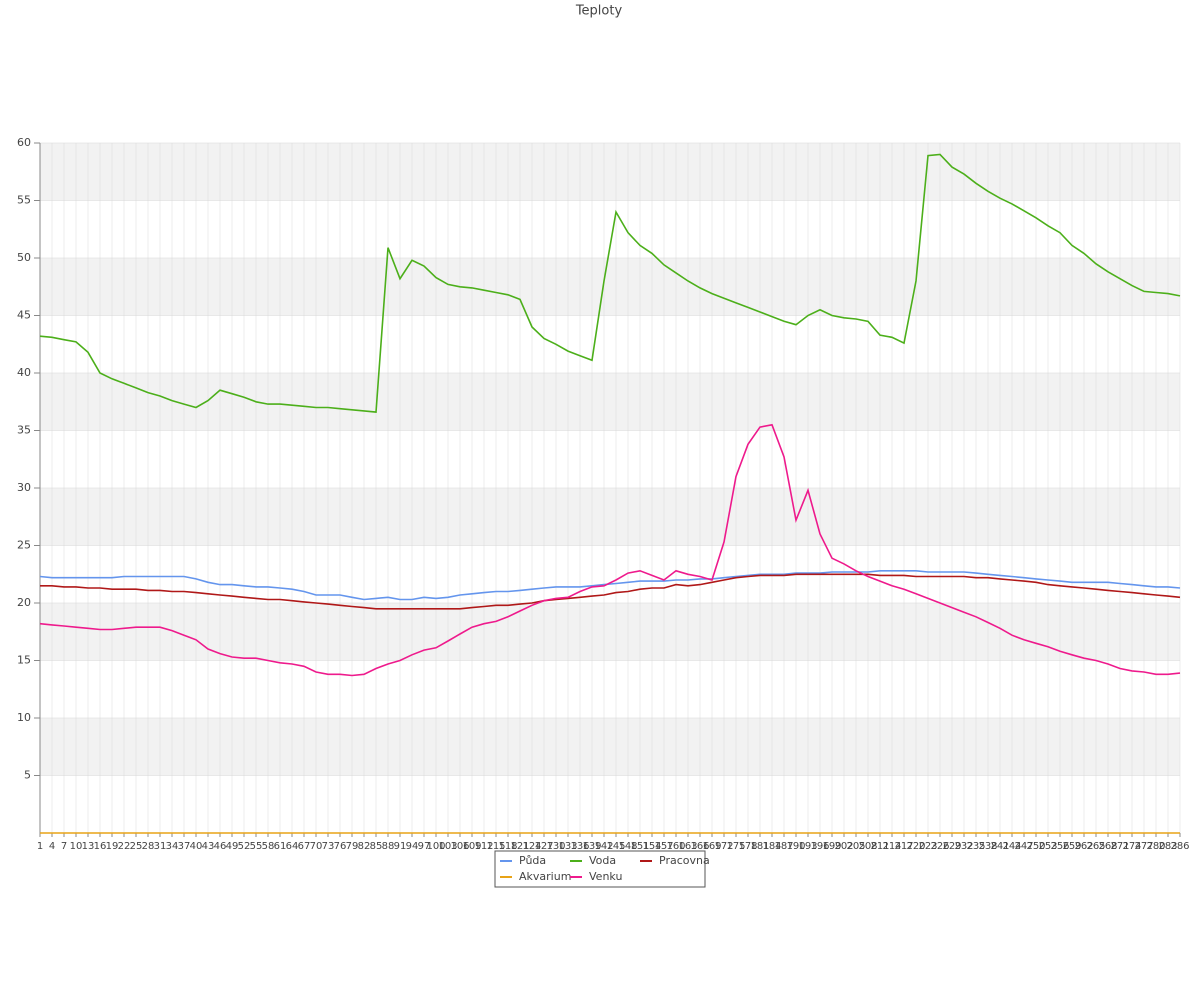 The width and height of the screenshot is (1200, 1000). I want to click on x-tick-label: 16, so click(100, 846).